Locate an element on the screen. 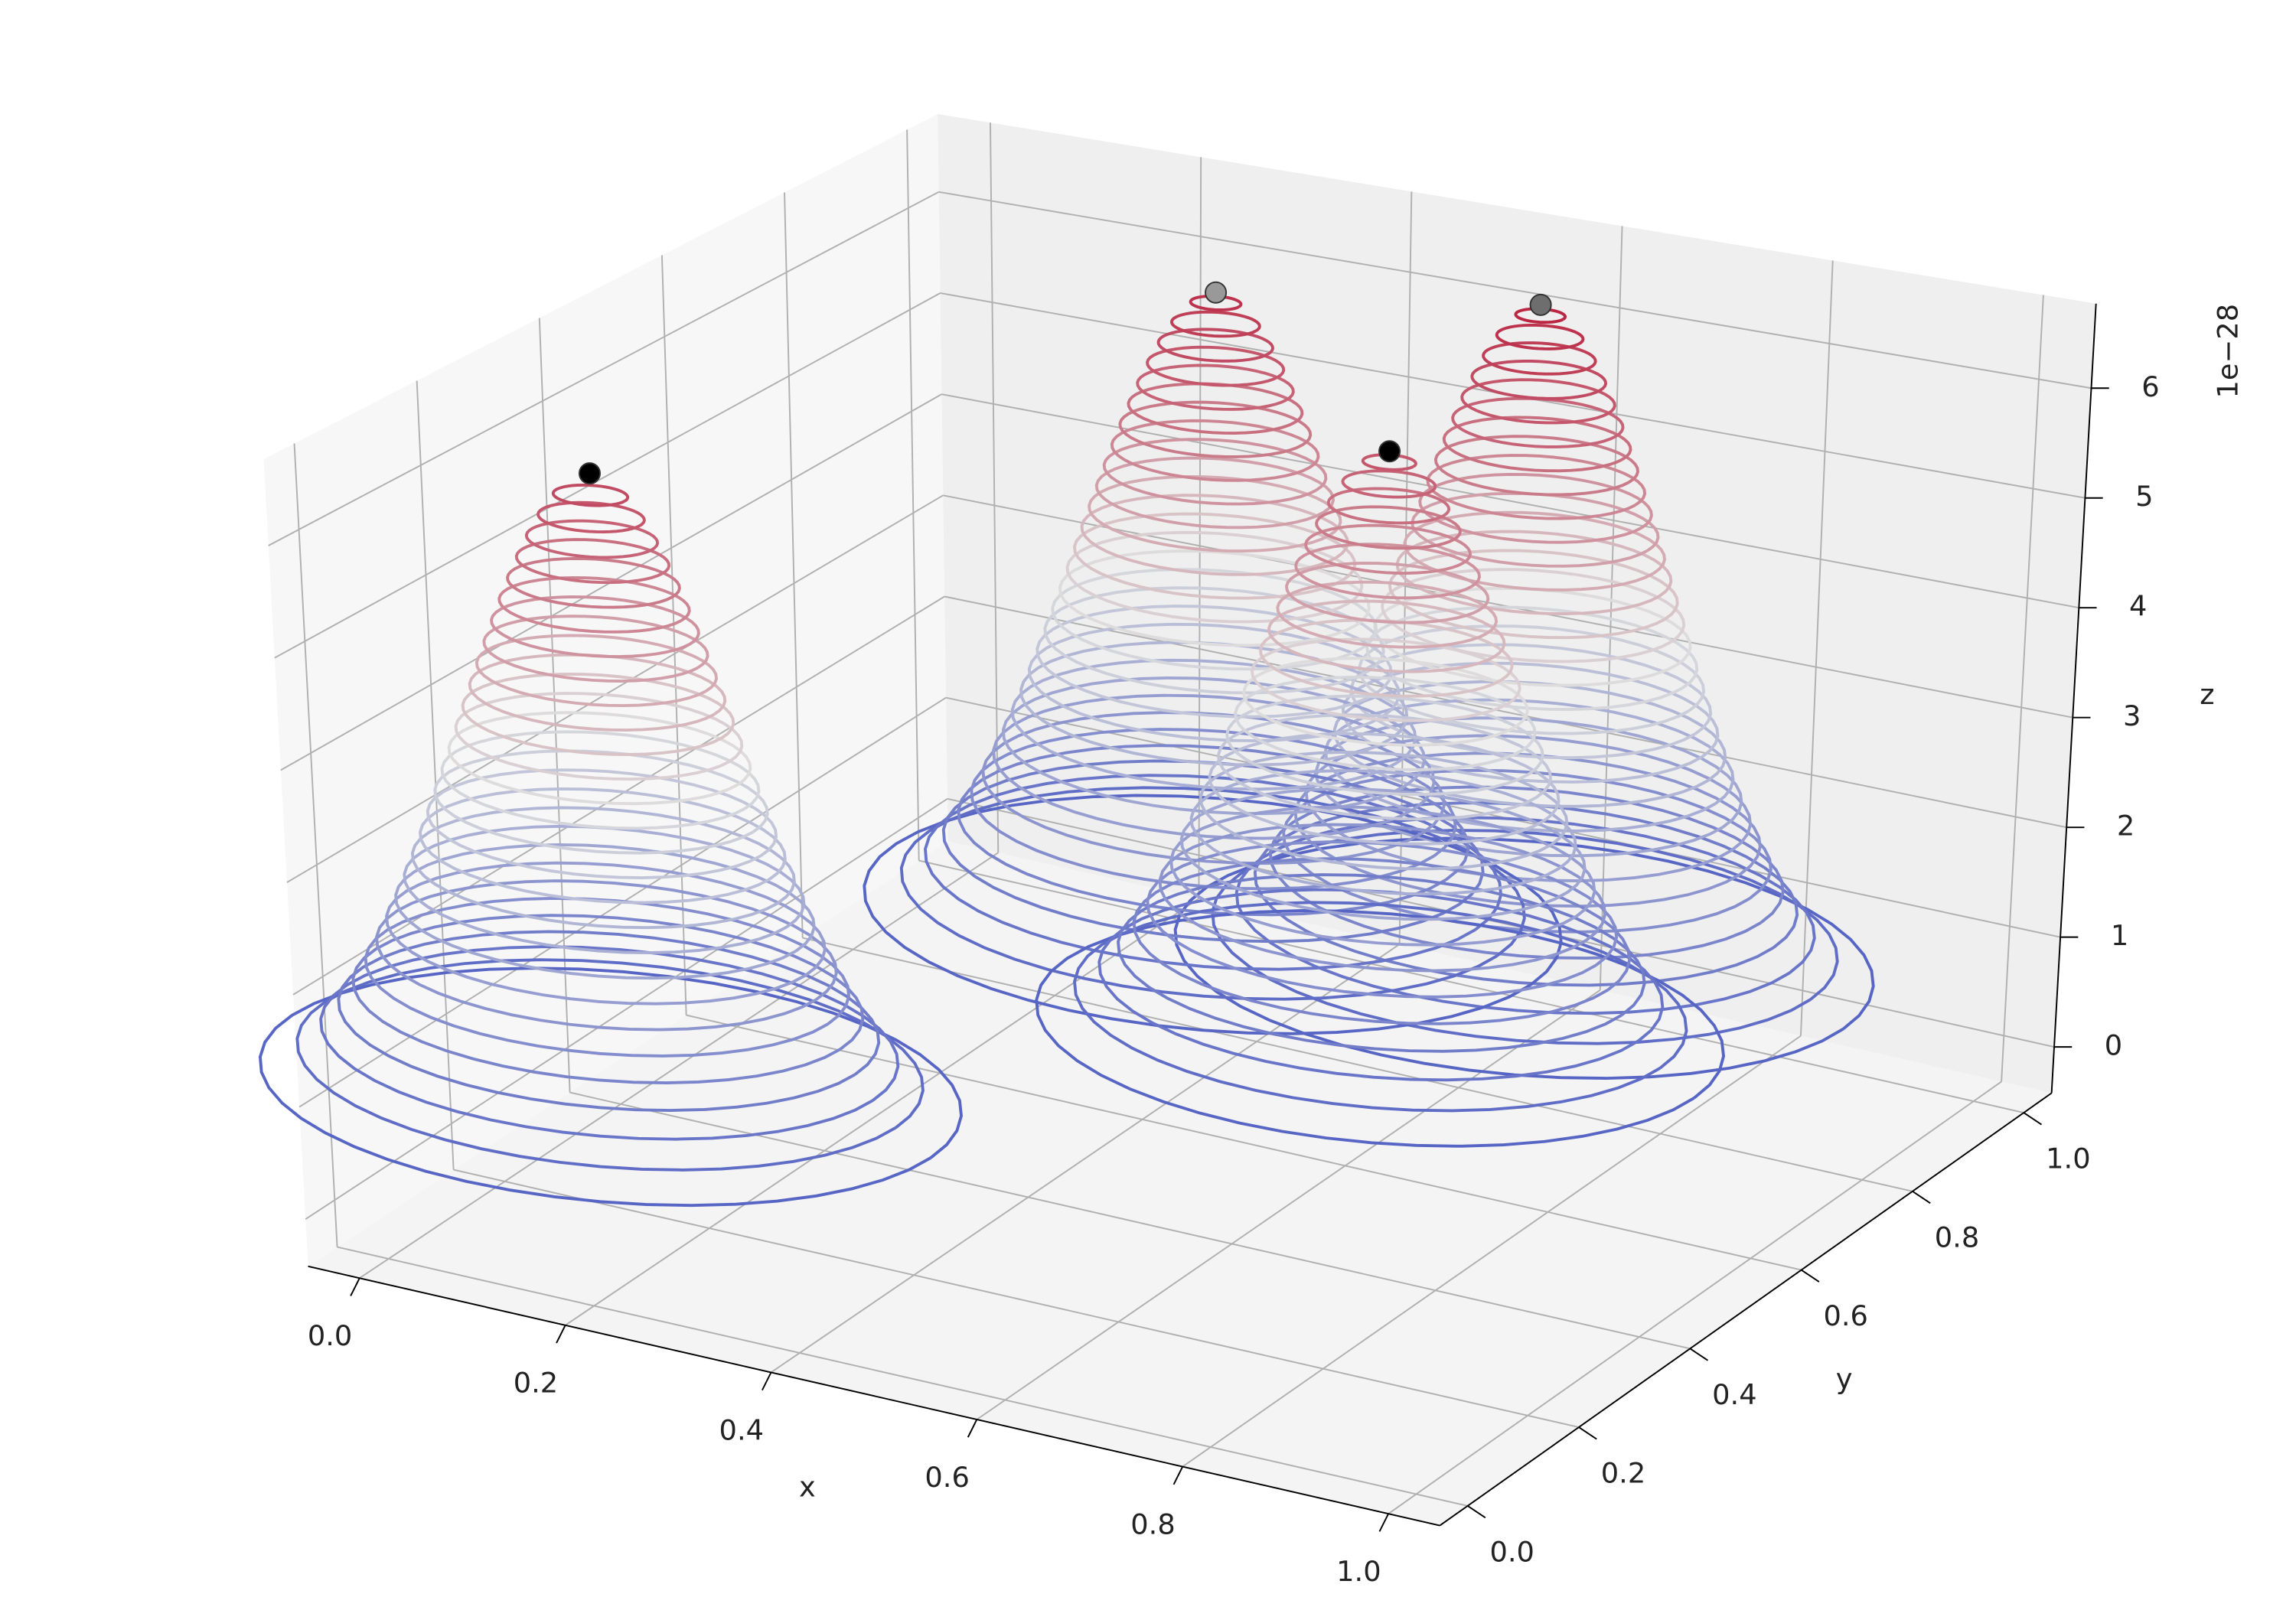 The width and height of the screenshot is (2296, 1607). y-tick-label: 0.0 is located at coordinates (1511, 1551).